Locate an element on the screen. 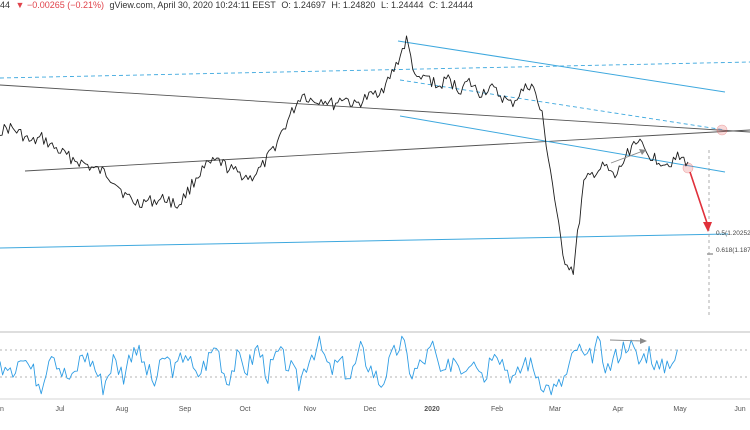 The image size is (750, 430). dashed-trendline-top is located at coordinates (375, 70).